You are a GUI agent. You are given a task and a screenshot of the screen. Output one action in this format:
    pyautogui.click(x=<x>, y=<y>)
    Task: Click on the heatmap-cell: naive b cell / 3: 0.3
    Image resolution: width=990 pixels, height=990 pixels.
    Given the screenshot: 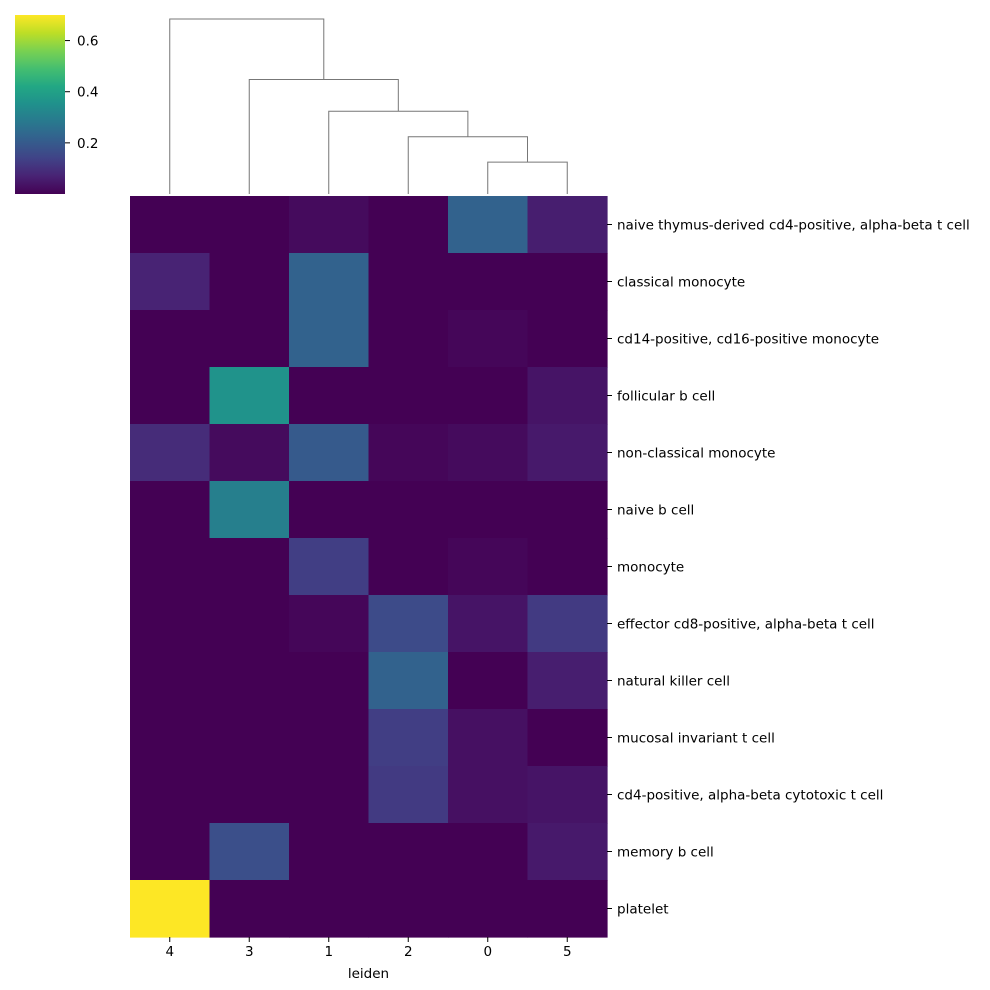 What is the action you would take?
    pyautogui.click(x=249, y=510)
    